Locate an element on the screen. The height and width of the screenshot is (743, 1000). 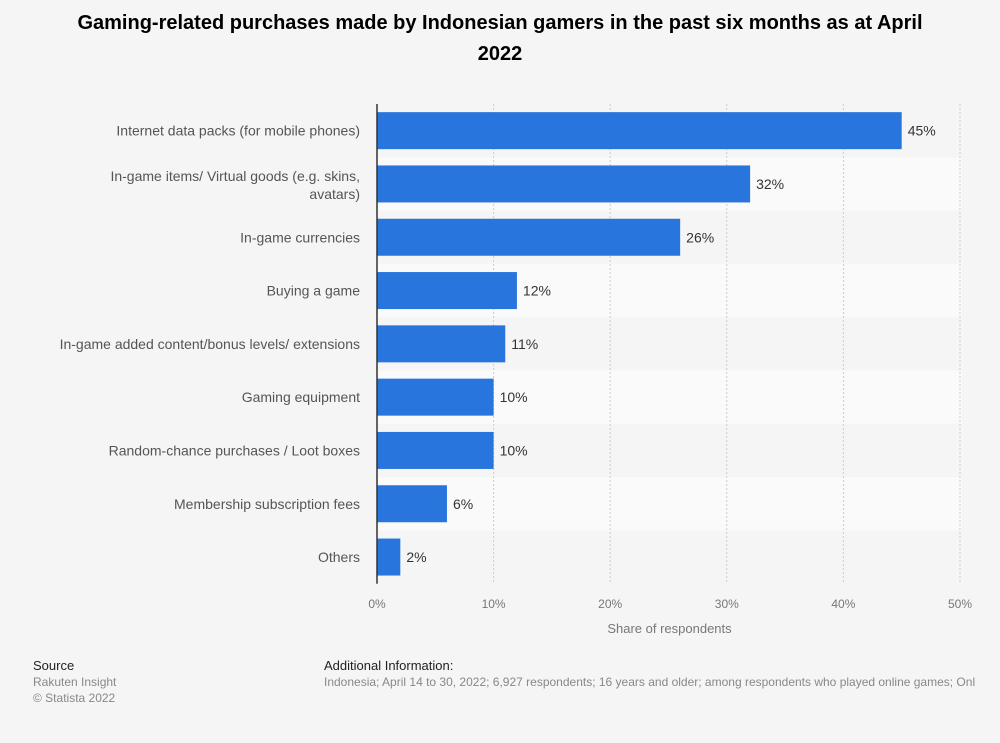
category-label: Others is located at coordinates (339, 557).